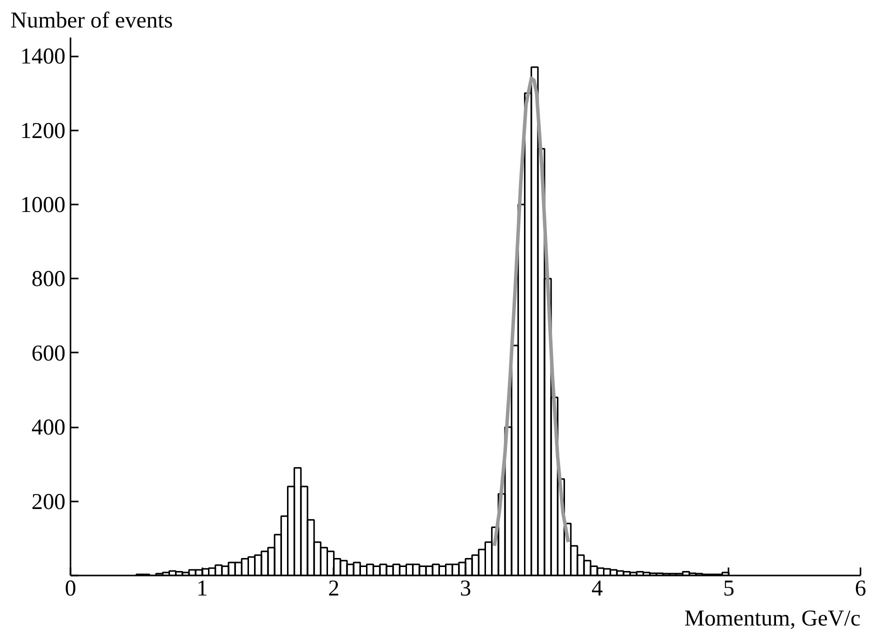  I want to click on y-tick-label: 400, so click(49, 427).